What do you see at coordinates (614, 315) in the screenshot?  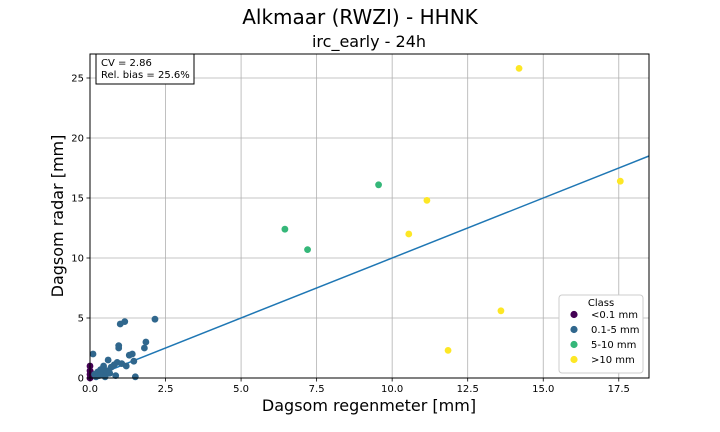 I see `legend-label: <0.1 mm` at bounding box center [614, 315].